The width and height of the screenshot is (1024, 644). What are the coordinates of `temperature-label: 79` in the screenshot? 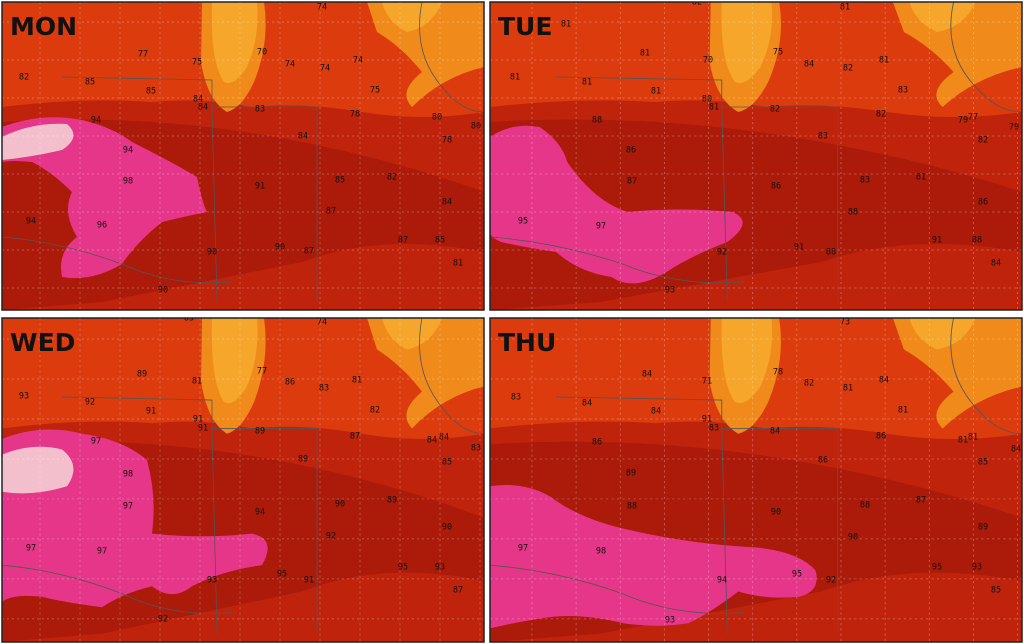 It's located at (963, 121).